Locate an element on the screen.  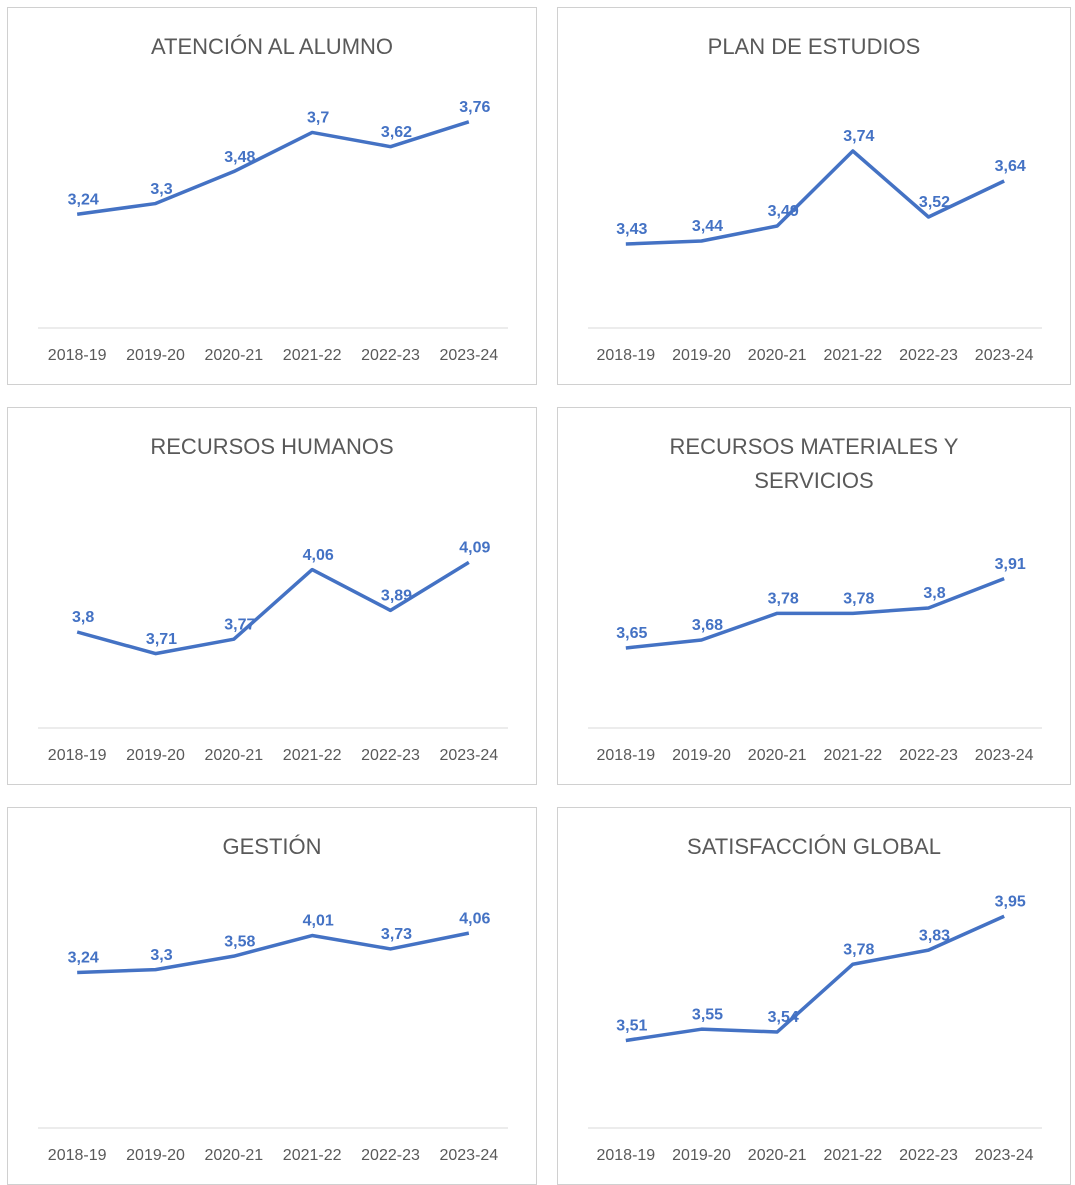
chart-title: GESTIÓN is located at coordinates (272, 846).